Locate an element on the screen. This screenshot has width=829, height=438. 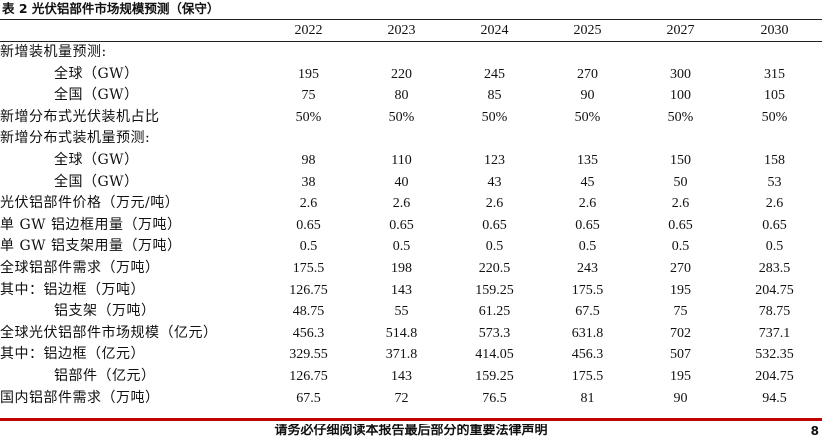
row-label: 新增装机量预测: is located at coordinates (53, 52).